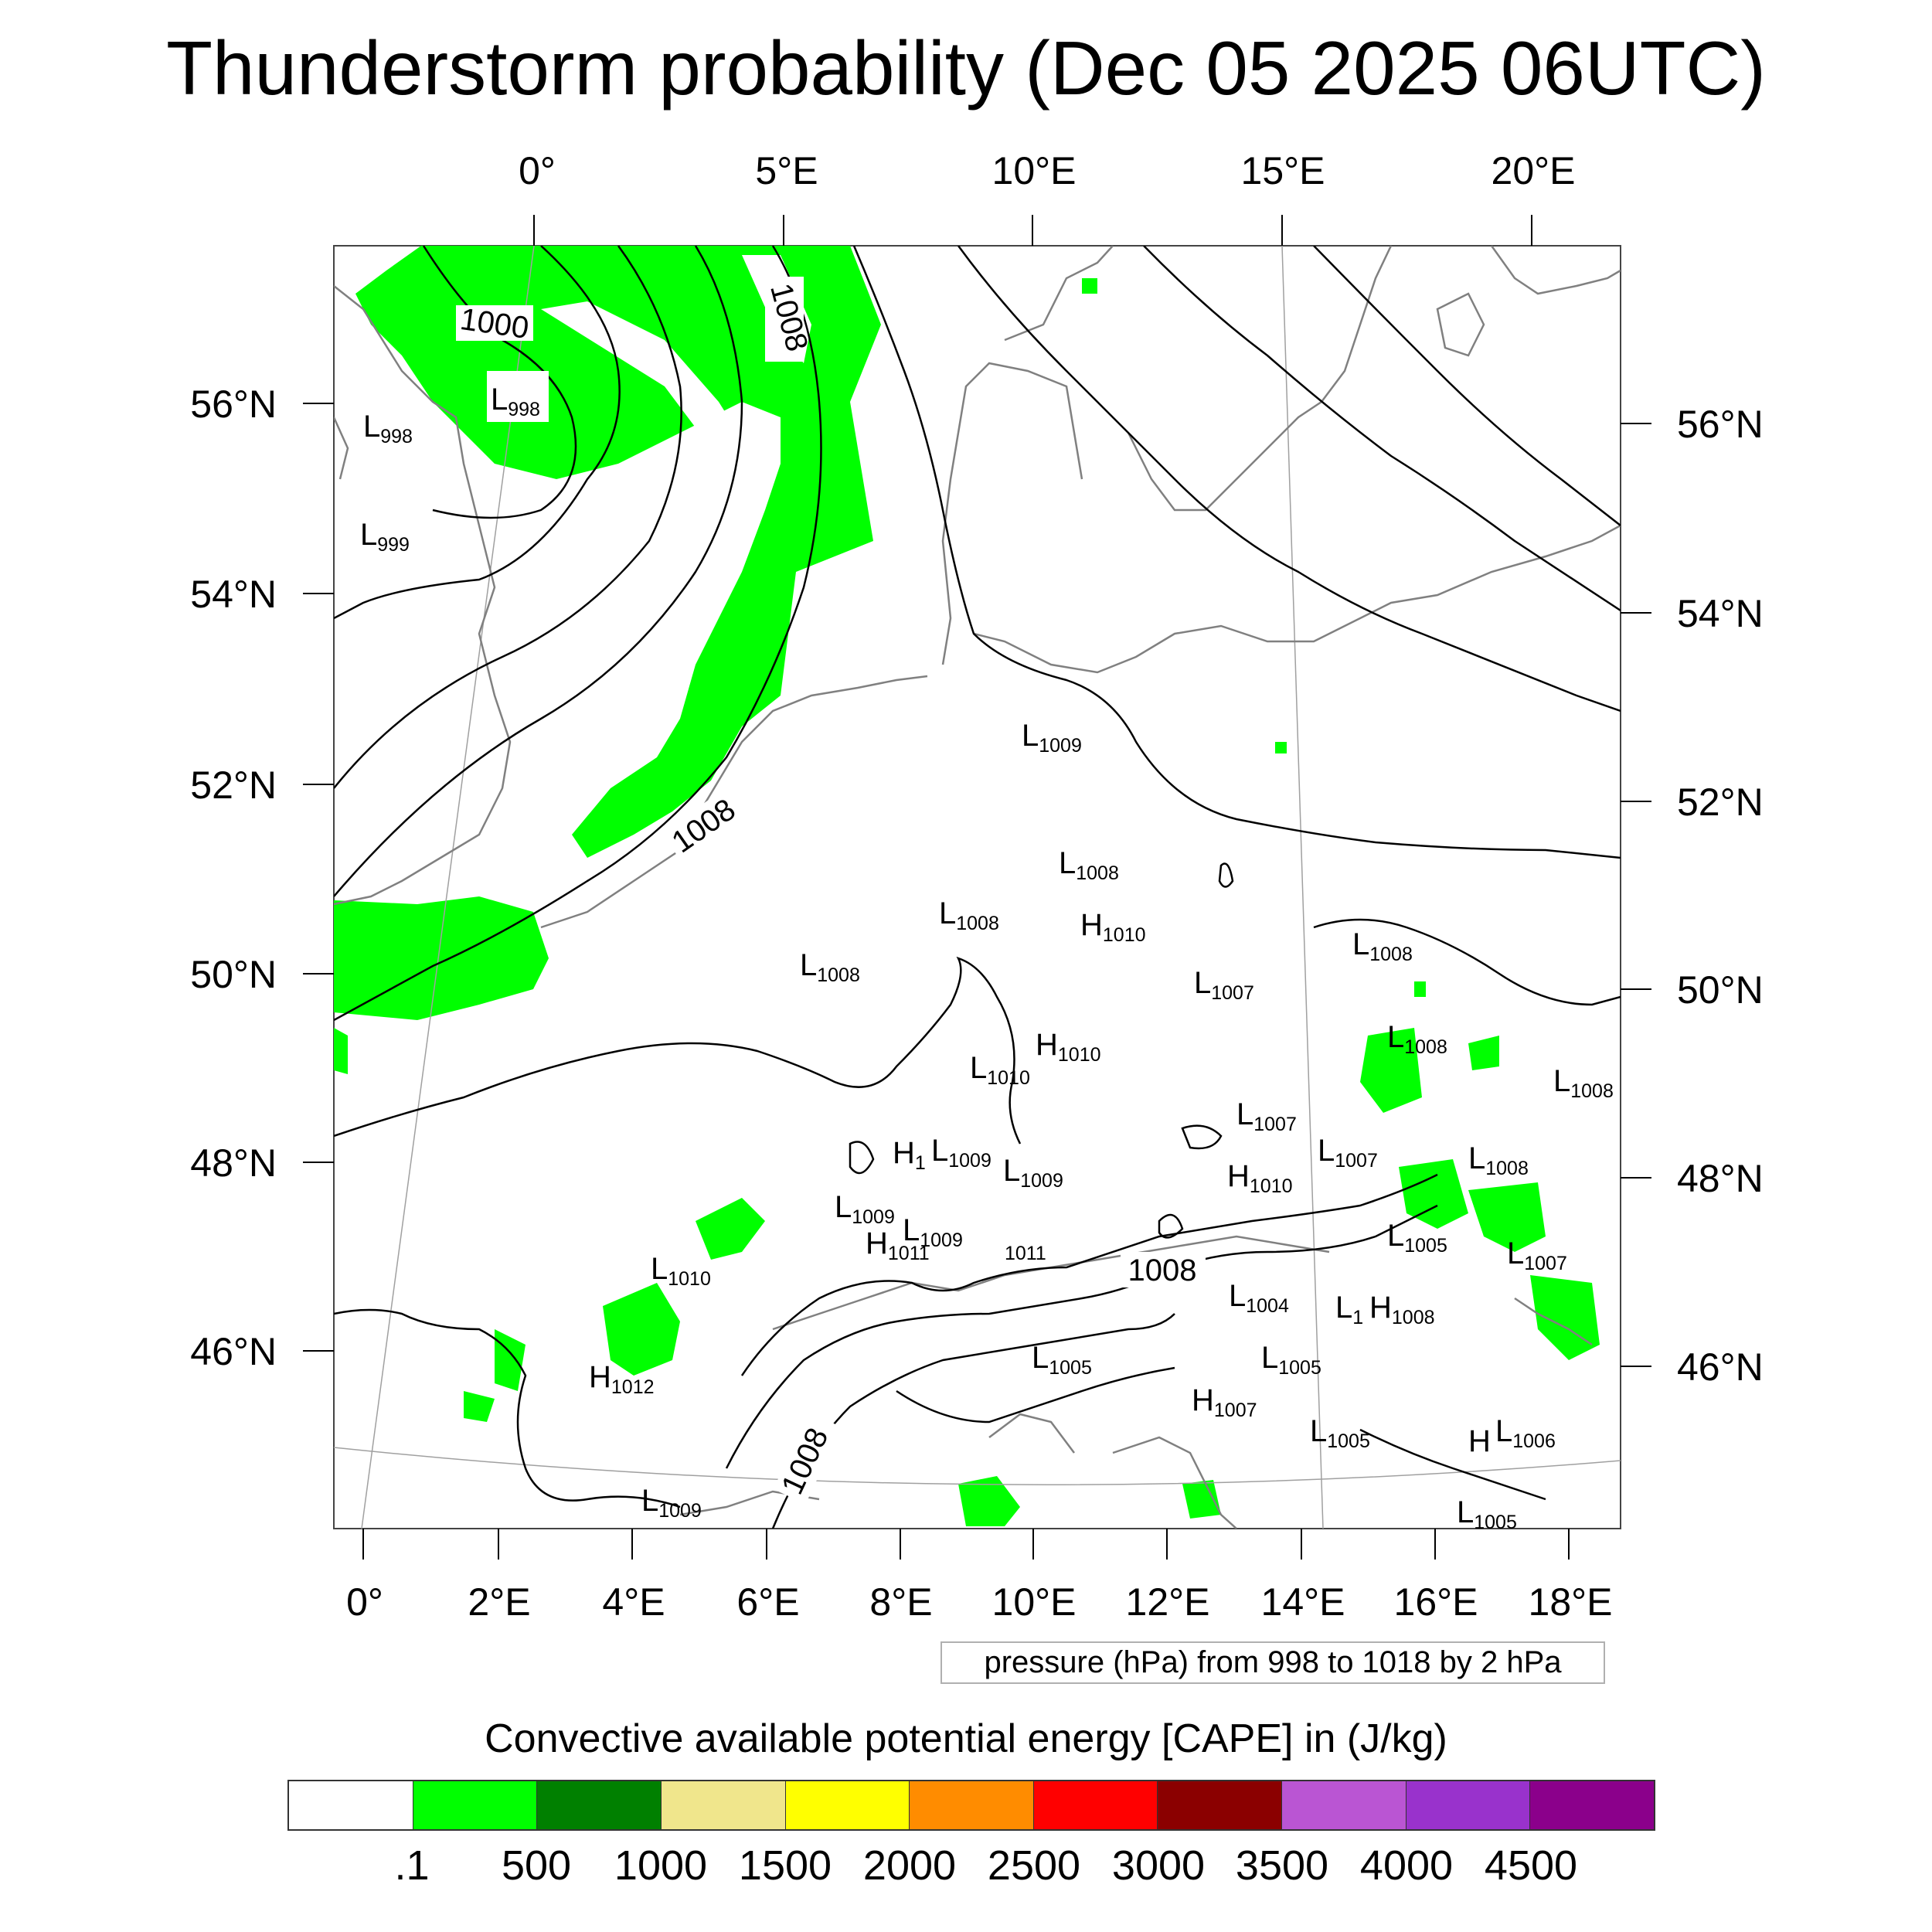 The width and height of the screenshot is (1932, 1932). I want to click on pressure-center: H1, so click(910, 1155).